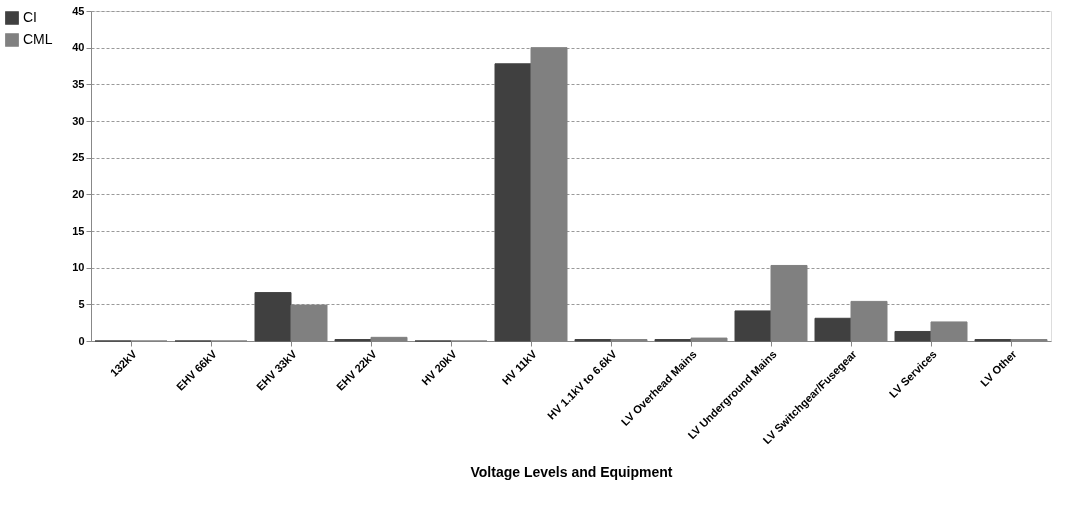 Image resolution: width=1088 pixels, height=531 pixels. I want to click on y-tick-label: 15, so click(78, 230).